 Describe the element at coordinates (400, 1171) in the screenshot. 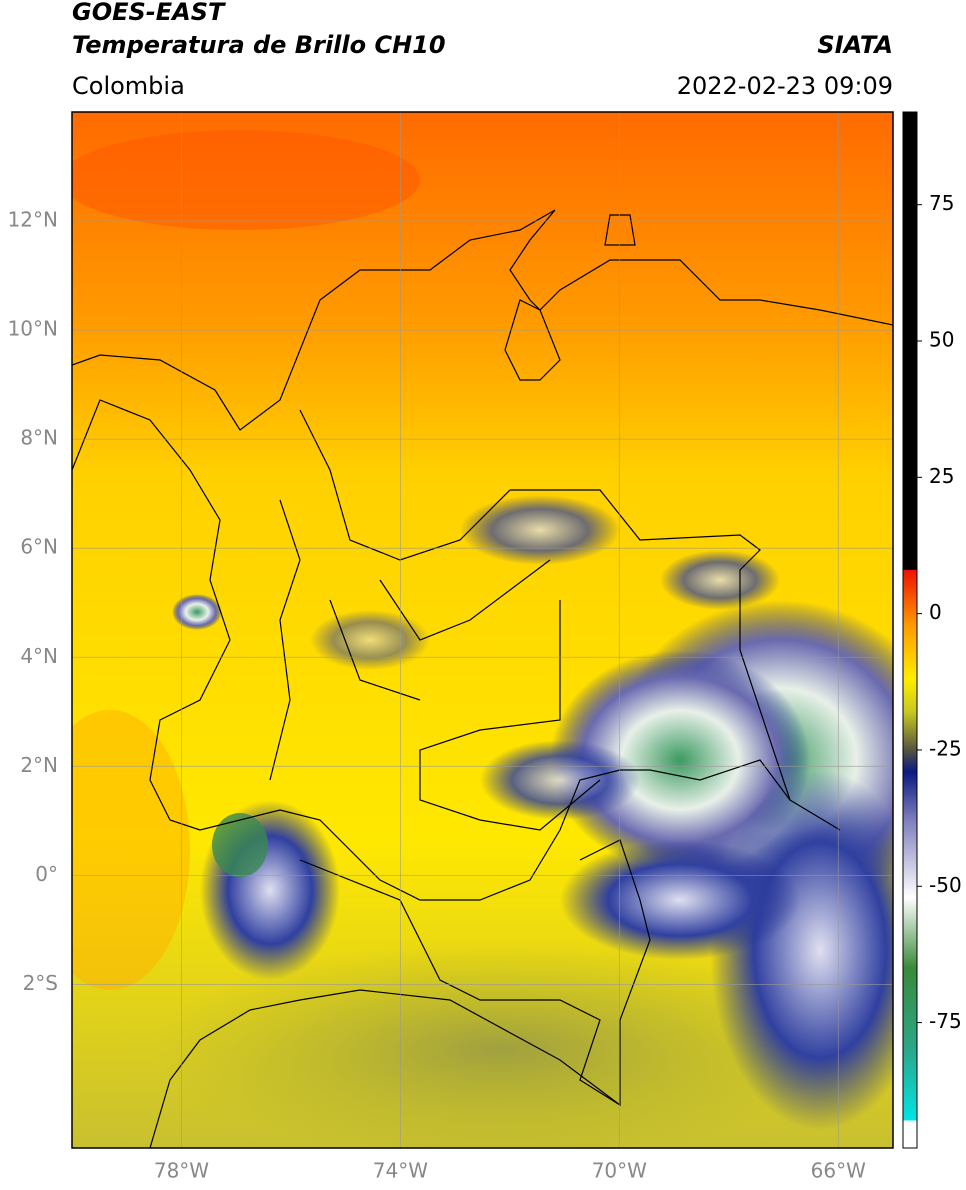

I see `lon-label: 74°W` at that location.